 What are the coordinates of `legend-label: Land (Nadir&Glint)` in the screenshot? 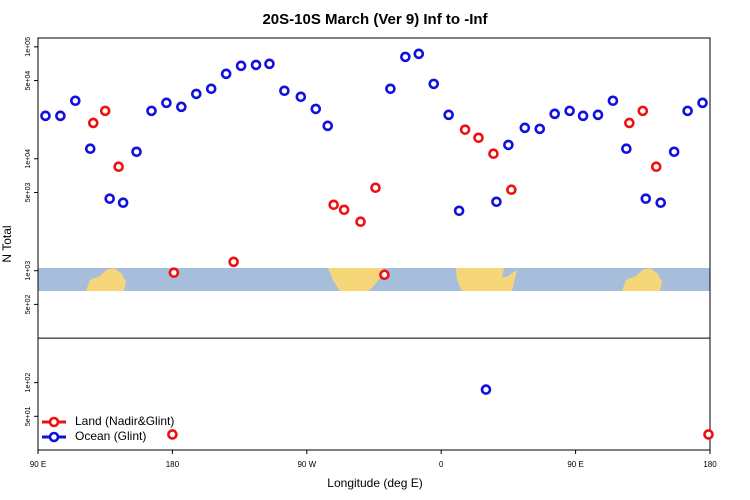 It's located at (124, 421).